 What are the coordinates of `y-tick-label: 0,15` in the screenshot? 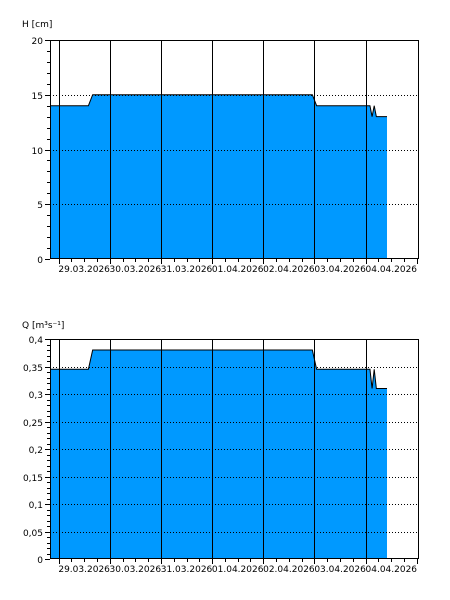 It's located at (33, 479).